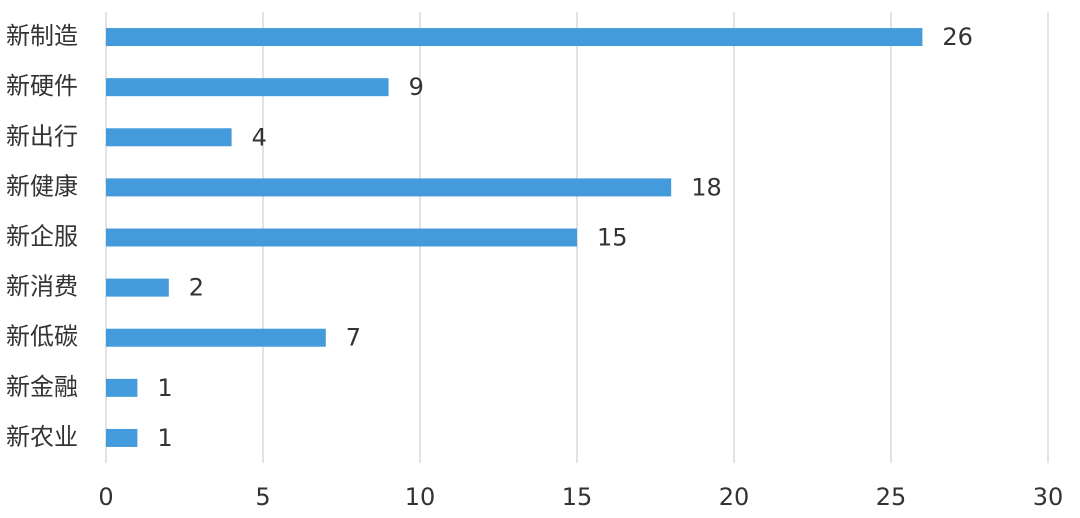 The width and height of the screenshot is (1080, 518). What do you see at coordinates (1048, 497) in the screenshot?
I see `x-tick-label: 30` at bounding box center [1048, 497].